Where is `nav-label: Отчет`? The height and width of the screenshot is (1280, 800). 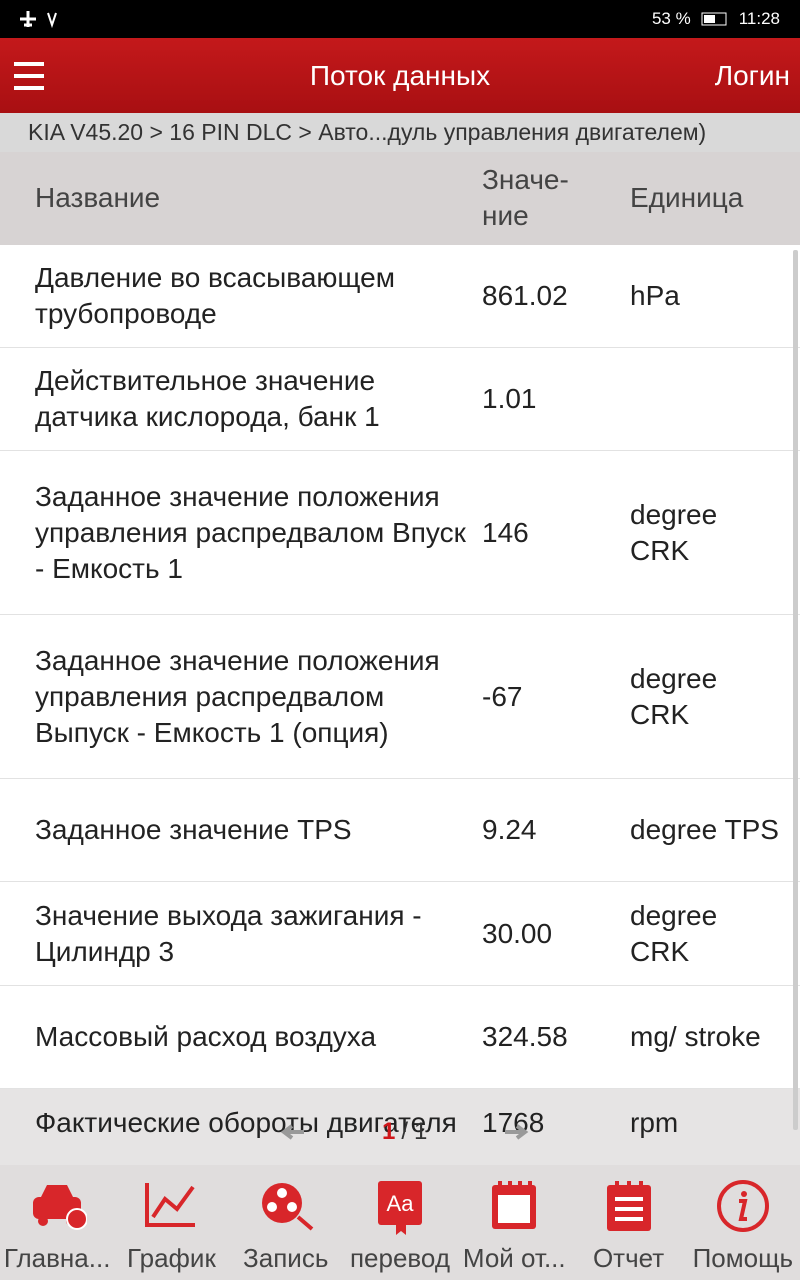
nav-label: Отчет is located at coordinates (628, 1258).